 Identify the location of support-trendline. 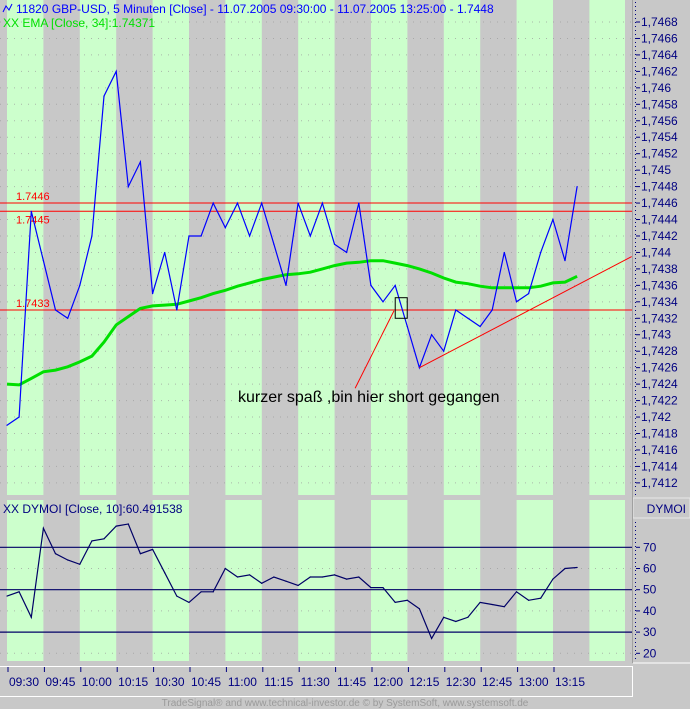
(525, 312).